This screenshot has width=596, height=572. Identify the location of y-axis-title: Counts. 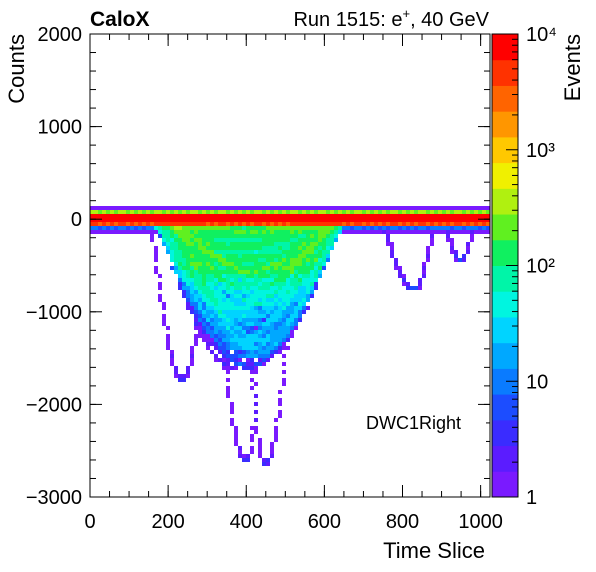
(16, 69).